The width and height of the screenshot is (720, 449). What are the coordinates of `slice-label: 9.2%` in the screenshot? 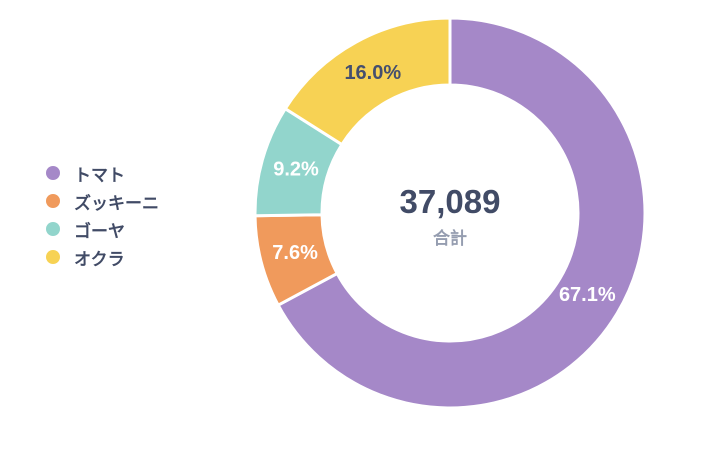 It's located at (296, 170).